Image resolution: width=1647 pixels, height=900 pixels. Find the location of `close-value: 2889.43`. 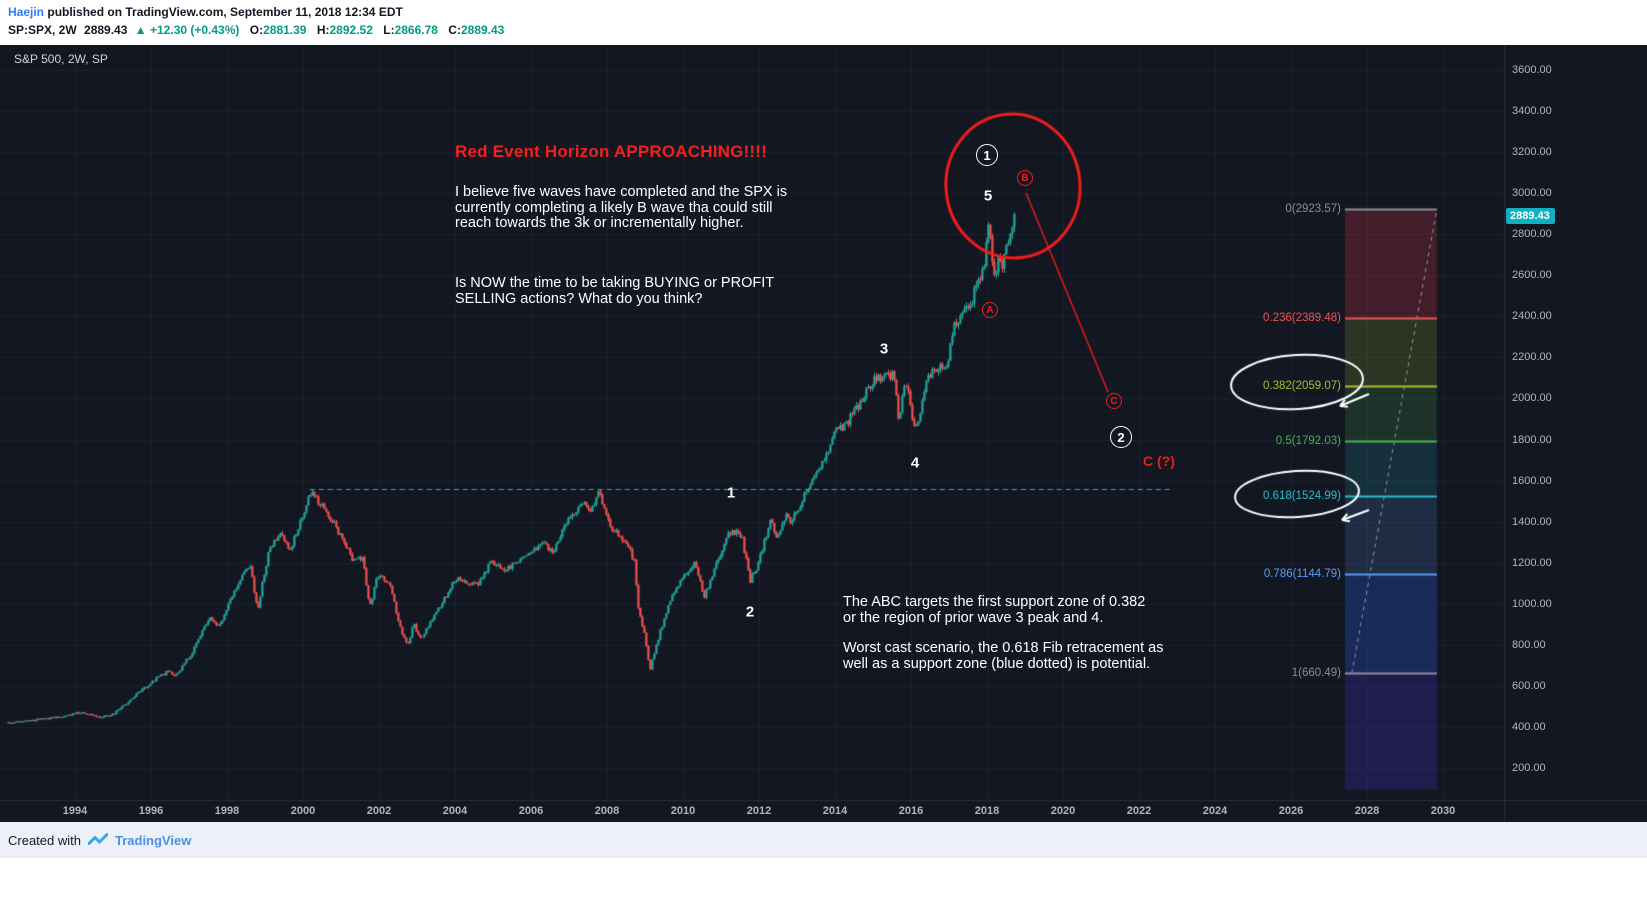

close-value: 2889.43 is located at coordinates (482, 30).